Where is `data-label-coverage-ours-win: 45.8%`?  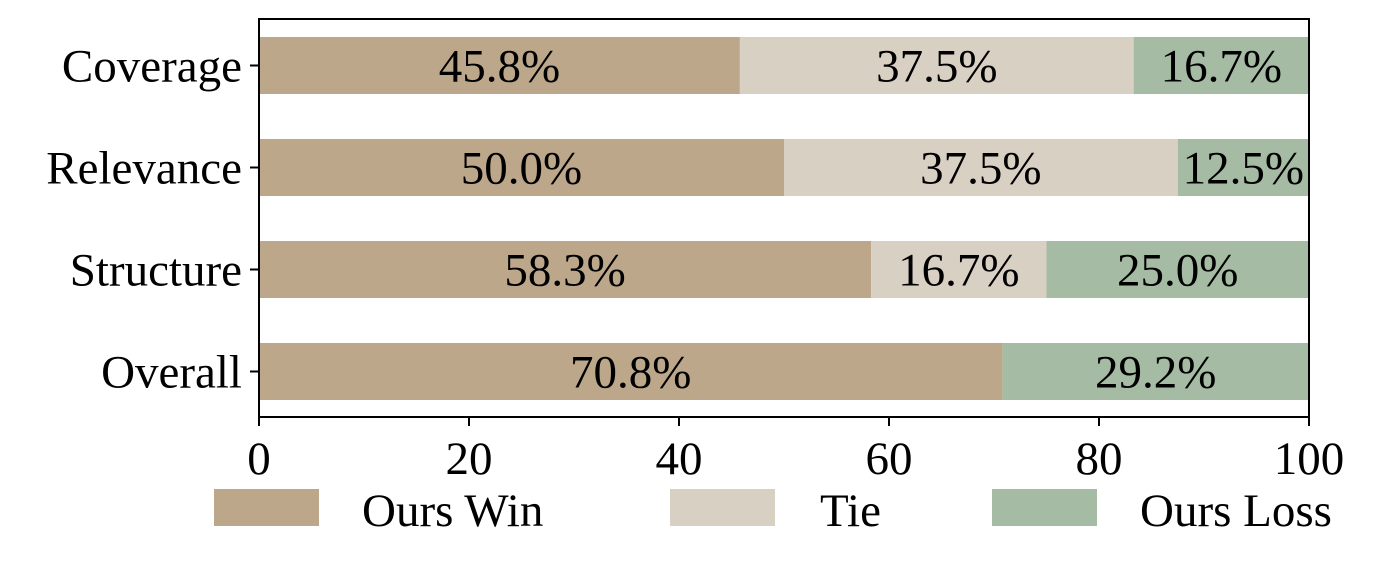 data-label-coverage-ours-win: 45.8% is located at coordinates (499, 67).